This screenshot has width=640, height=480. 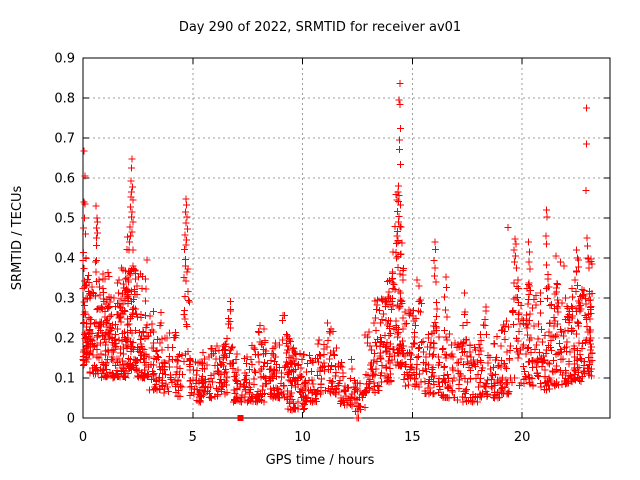 What do you see at coordinates (320, 460) in the screenshot?
I see `x-axis-label: GPS time / hours` at bounding box center [320, 460].